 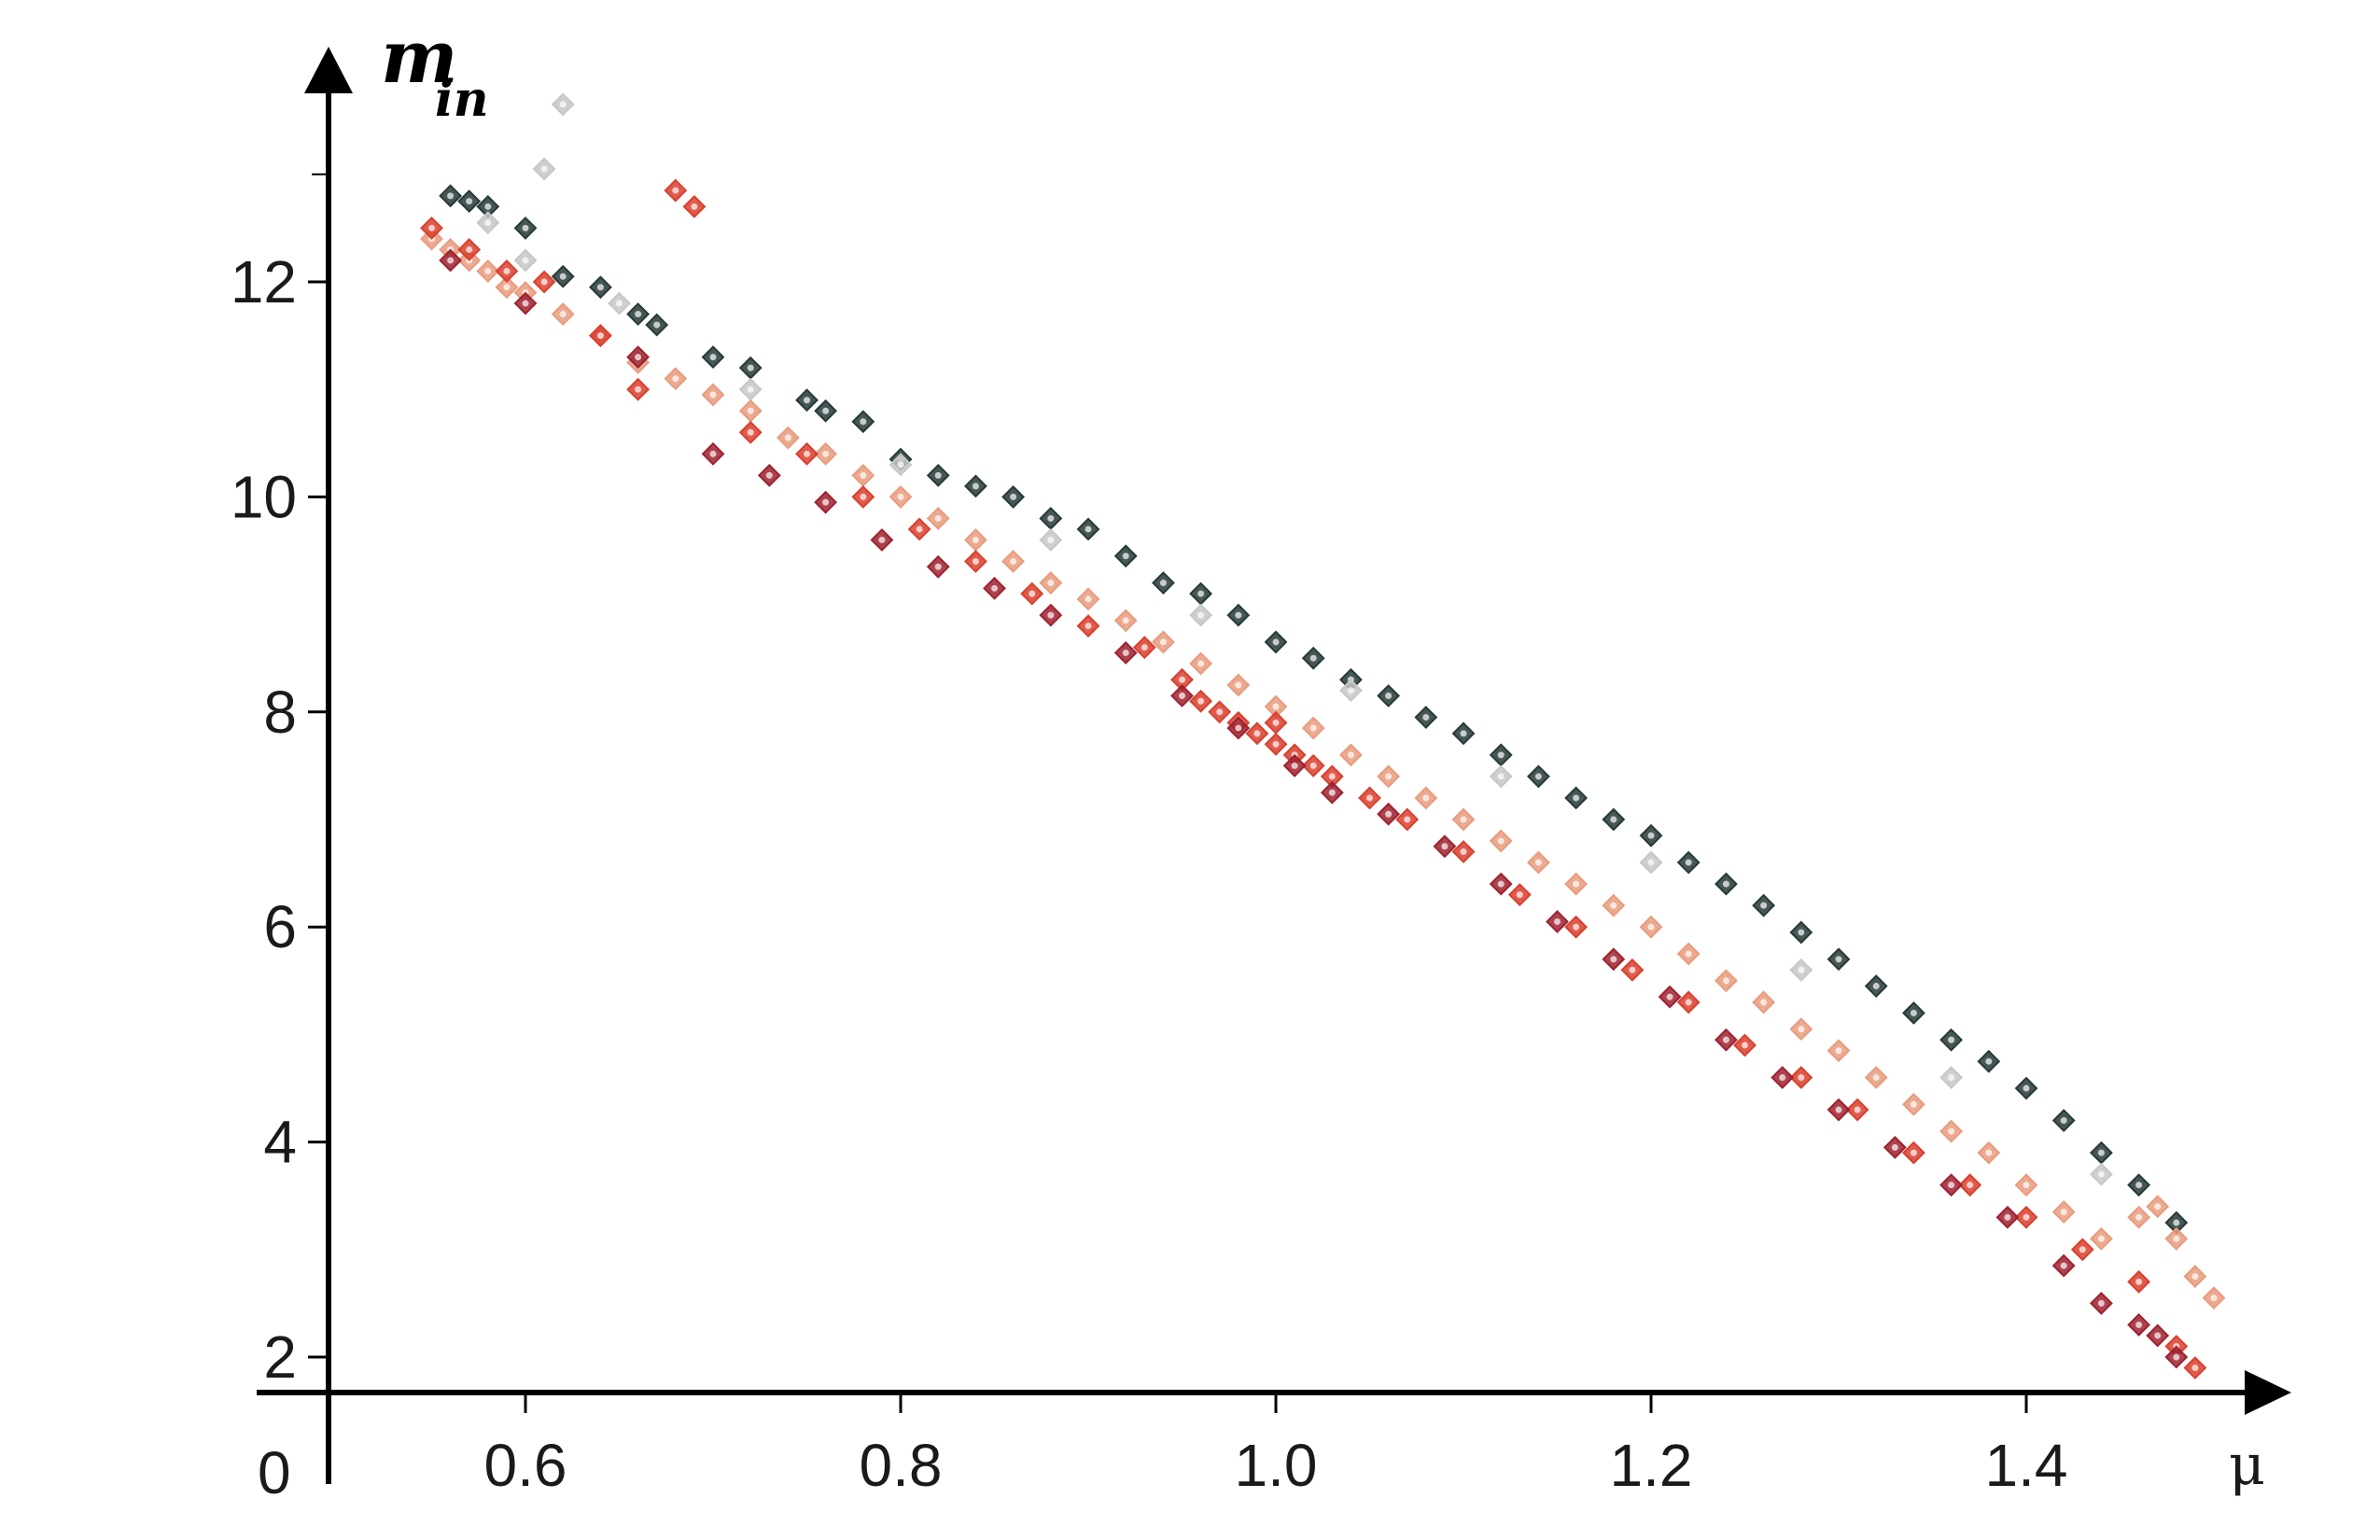 What do you see at coordinates (264, 281) in the screenshot?
I see `y-tick-label: 12` at bounding box center [264, 281].